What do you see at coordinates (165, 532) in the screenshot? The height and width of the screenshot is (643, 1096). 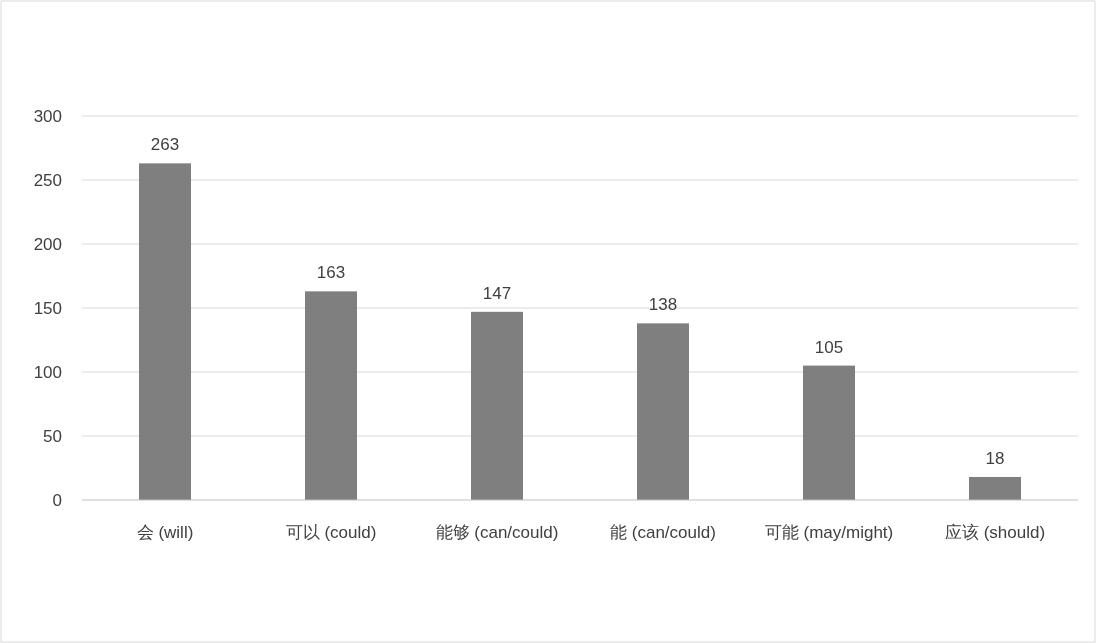 I see `x-tick-label: 会 (will)` at bounding box center [165, 532].